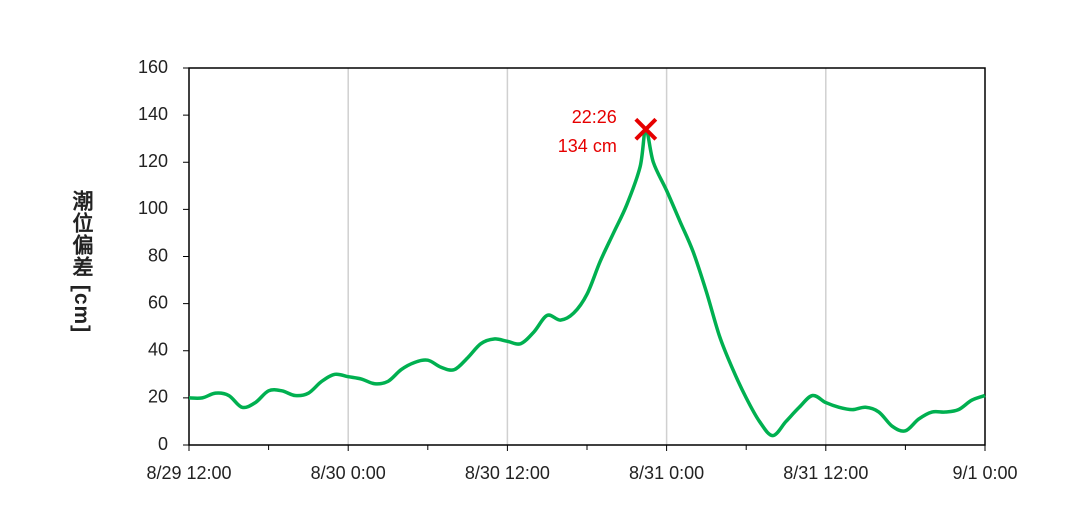 This screenshot has height=525, width=1080. What do you see at coordinates (153, 161) in the screenshot?
I see `y-tick-label: 120` at bounding box center [153, 161].